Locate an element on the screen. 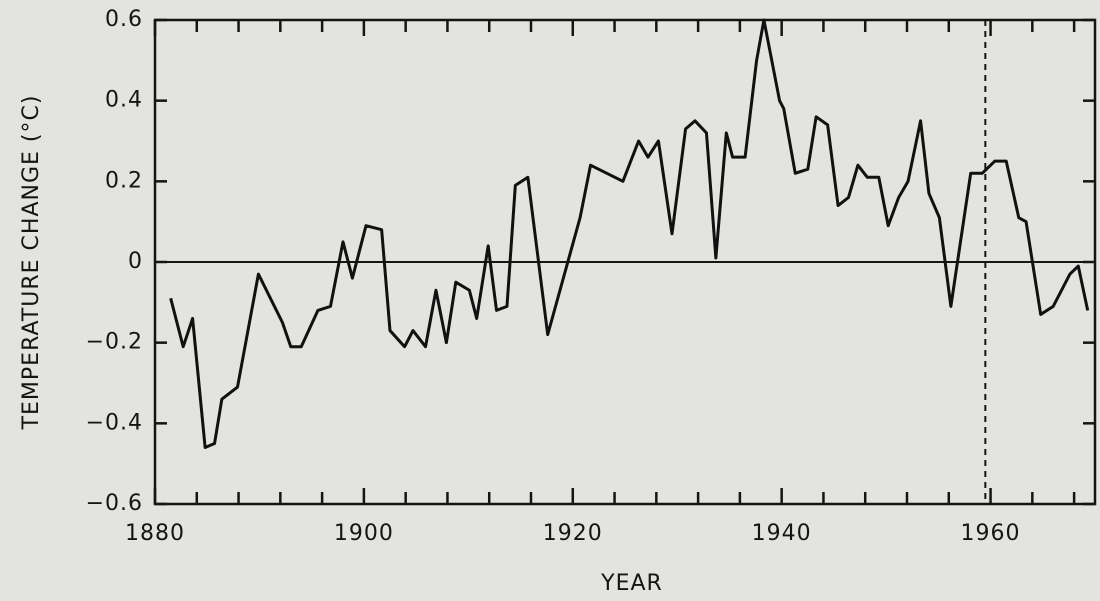  y-tick-label: 0.6 is located at coordinates (124, 19).